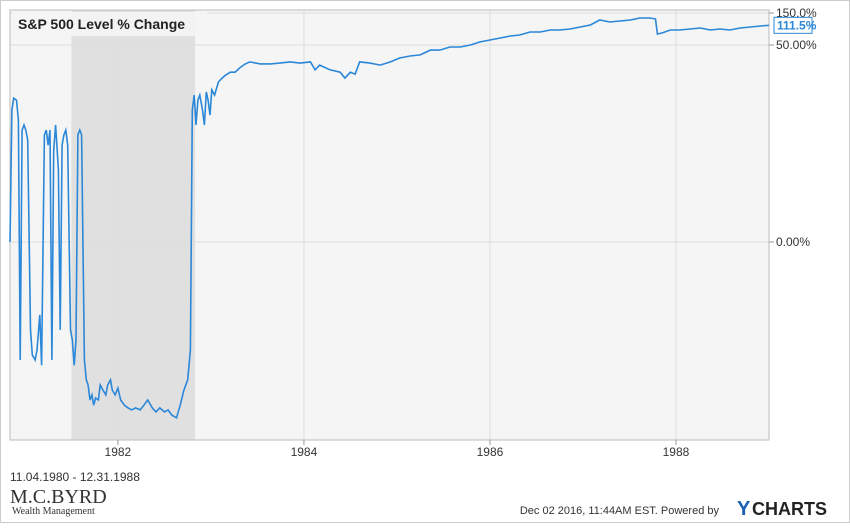  Describe the element at coordinates (133, 225) in the screenshot. I see `shaded-region` at that location.